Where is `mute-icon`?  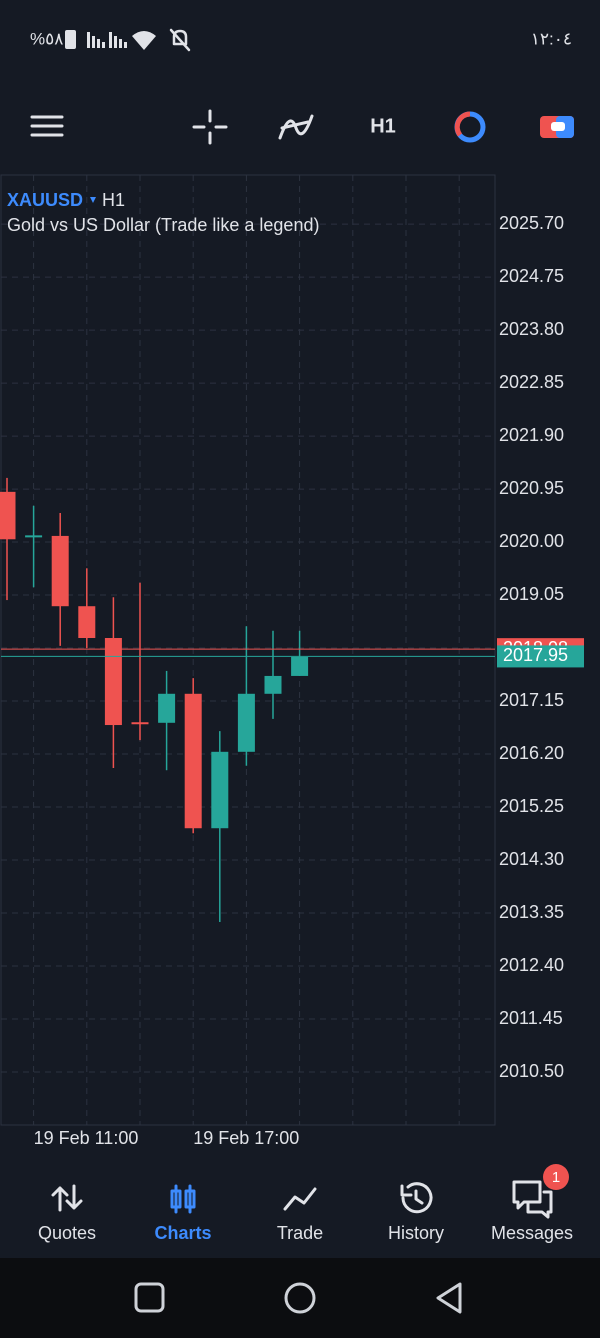
mute-icon is located at coordinates (180, 40).